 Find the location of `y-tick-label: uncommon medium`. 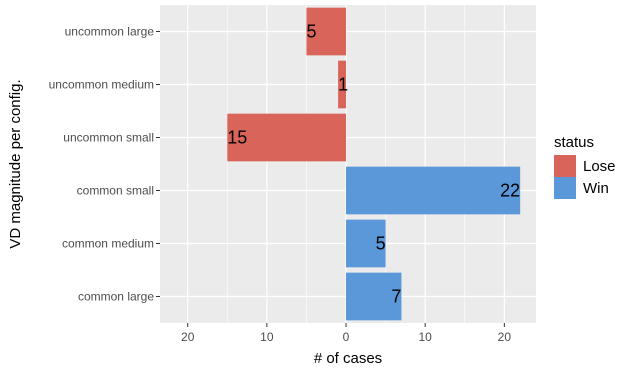

y-tick-label: uncommon medium is located at coordinates (101, 85).